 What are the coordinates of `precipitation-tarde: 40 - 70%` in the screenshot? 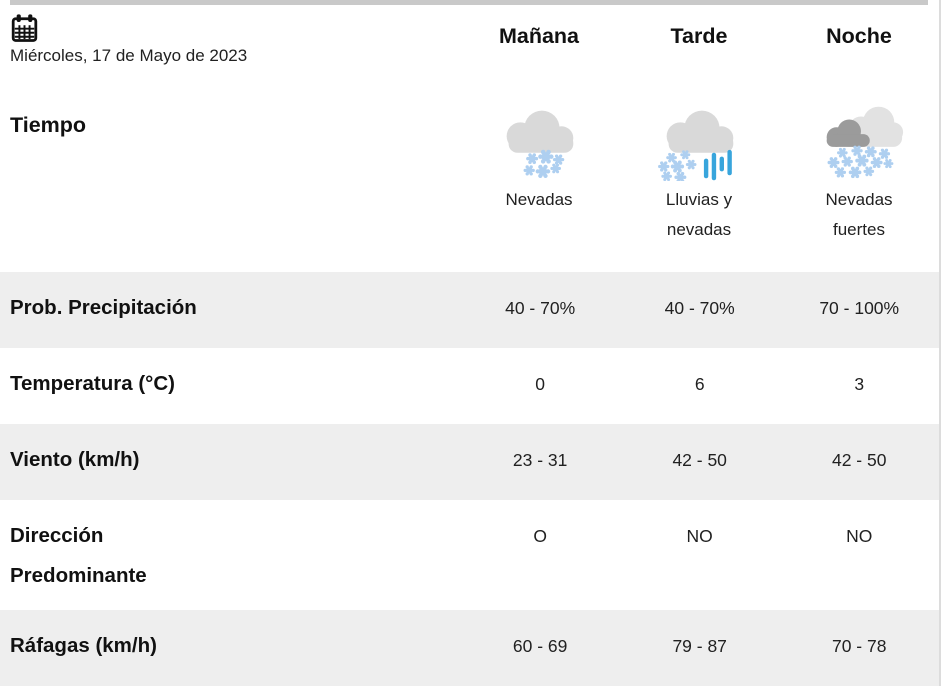 It's located at (699, 308).